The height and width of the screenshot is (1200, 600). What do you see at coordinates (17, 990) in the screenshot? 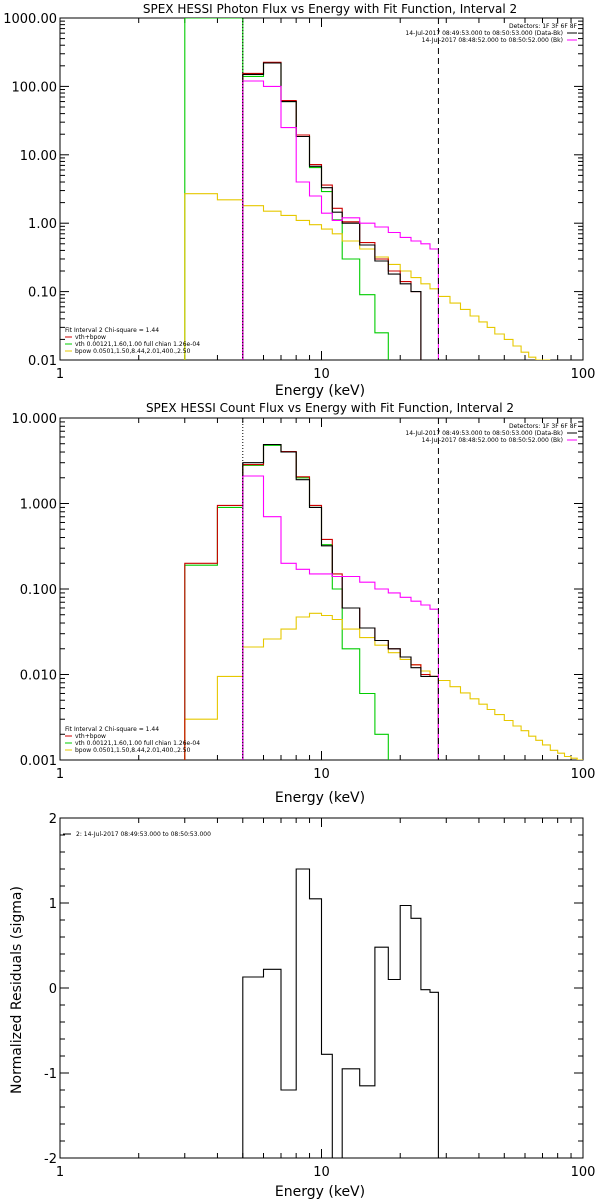
I see `residuals-y-axis-label: Normalized Residuals (sigma)` at bounding box center [17, 990].